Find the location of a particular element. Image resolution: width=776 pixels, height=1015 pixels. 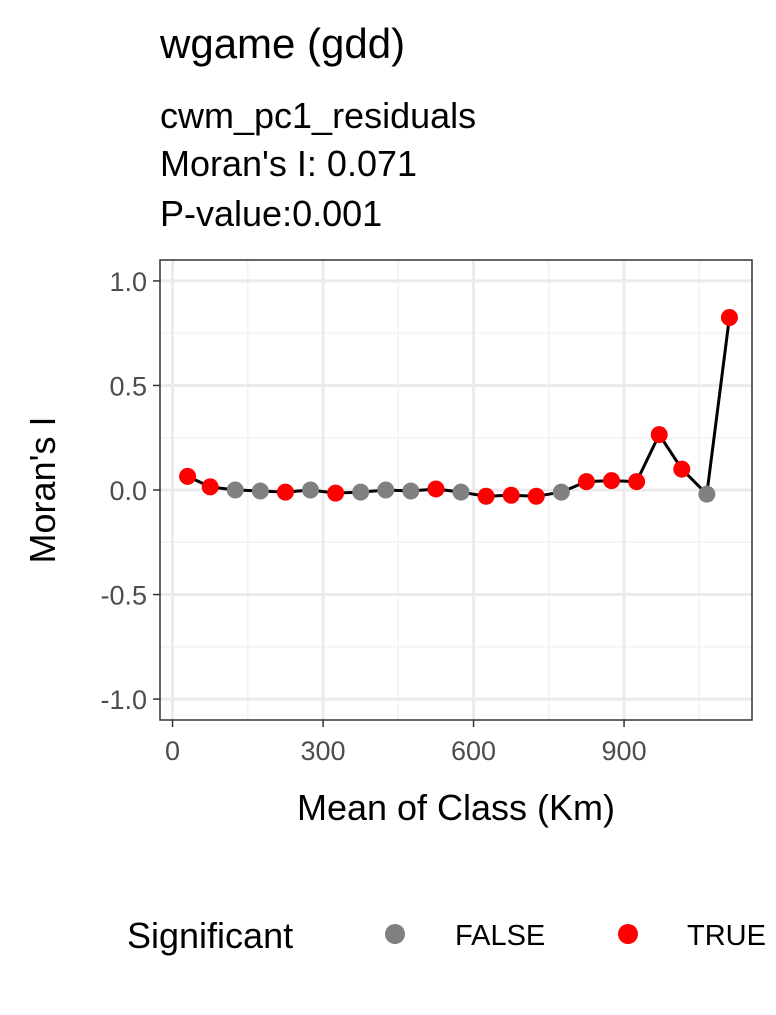

x-tick-label: 300 is located at coordinates (323, 751).